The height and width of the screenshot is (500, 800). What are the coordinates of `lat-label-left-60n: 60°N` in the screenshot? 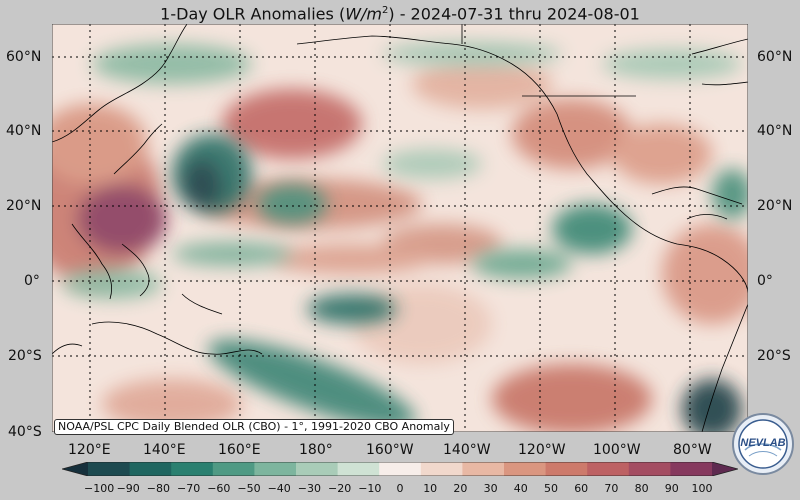 It's located at (24, 57).